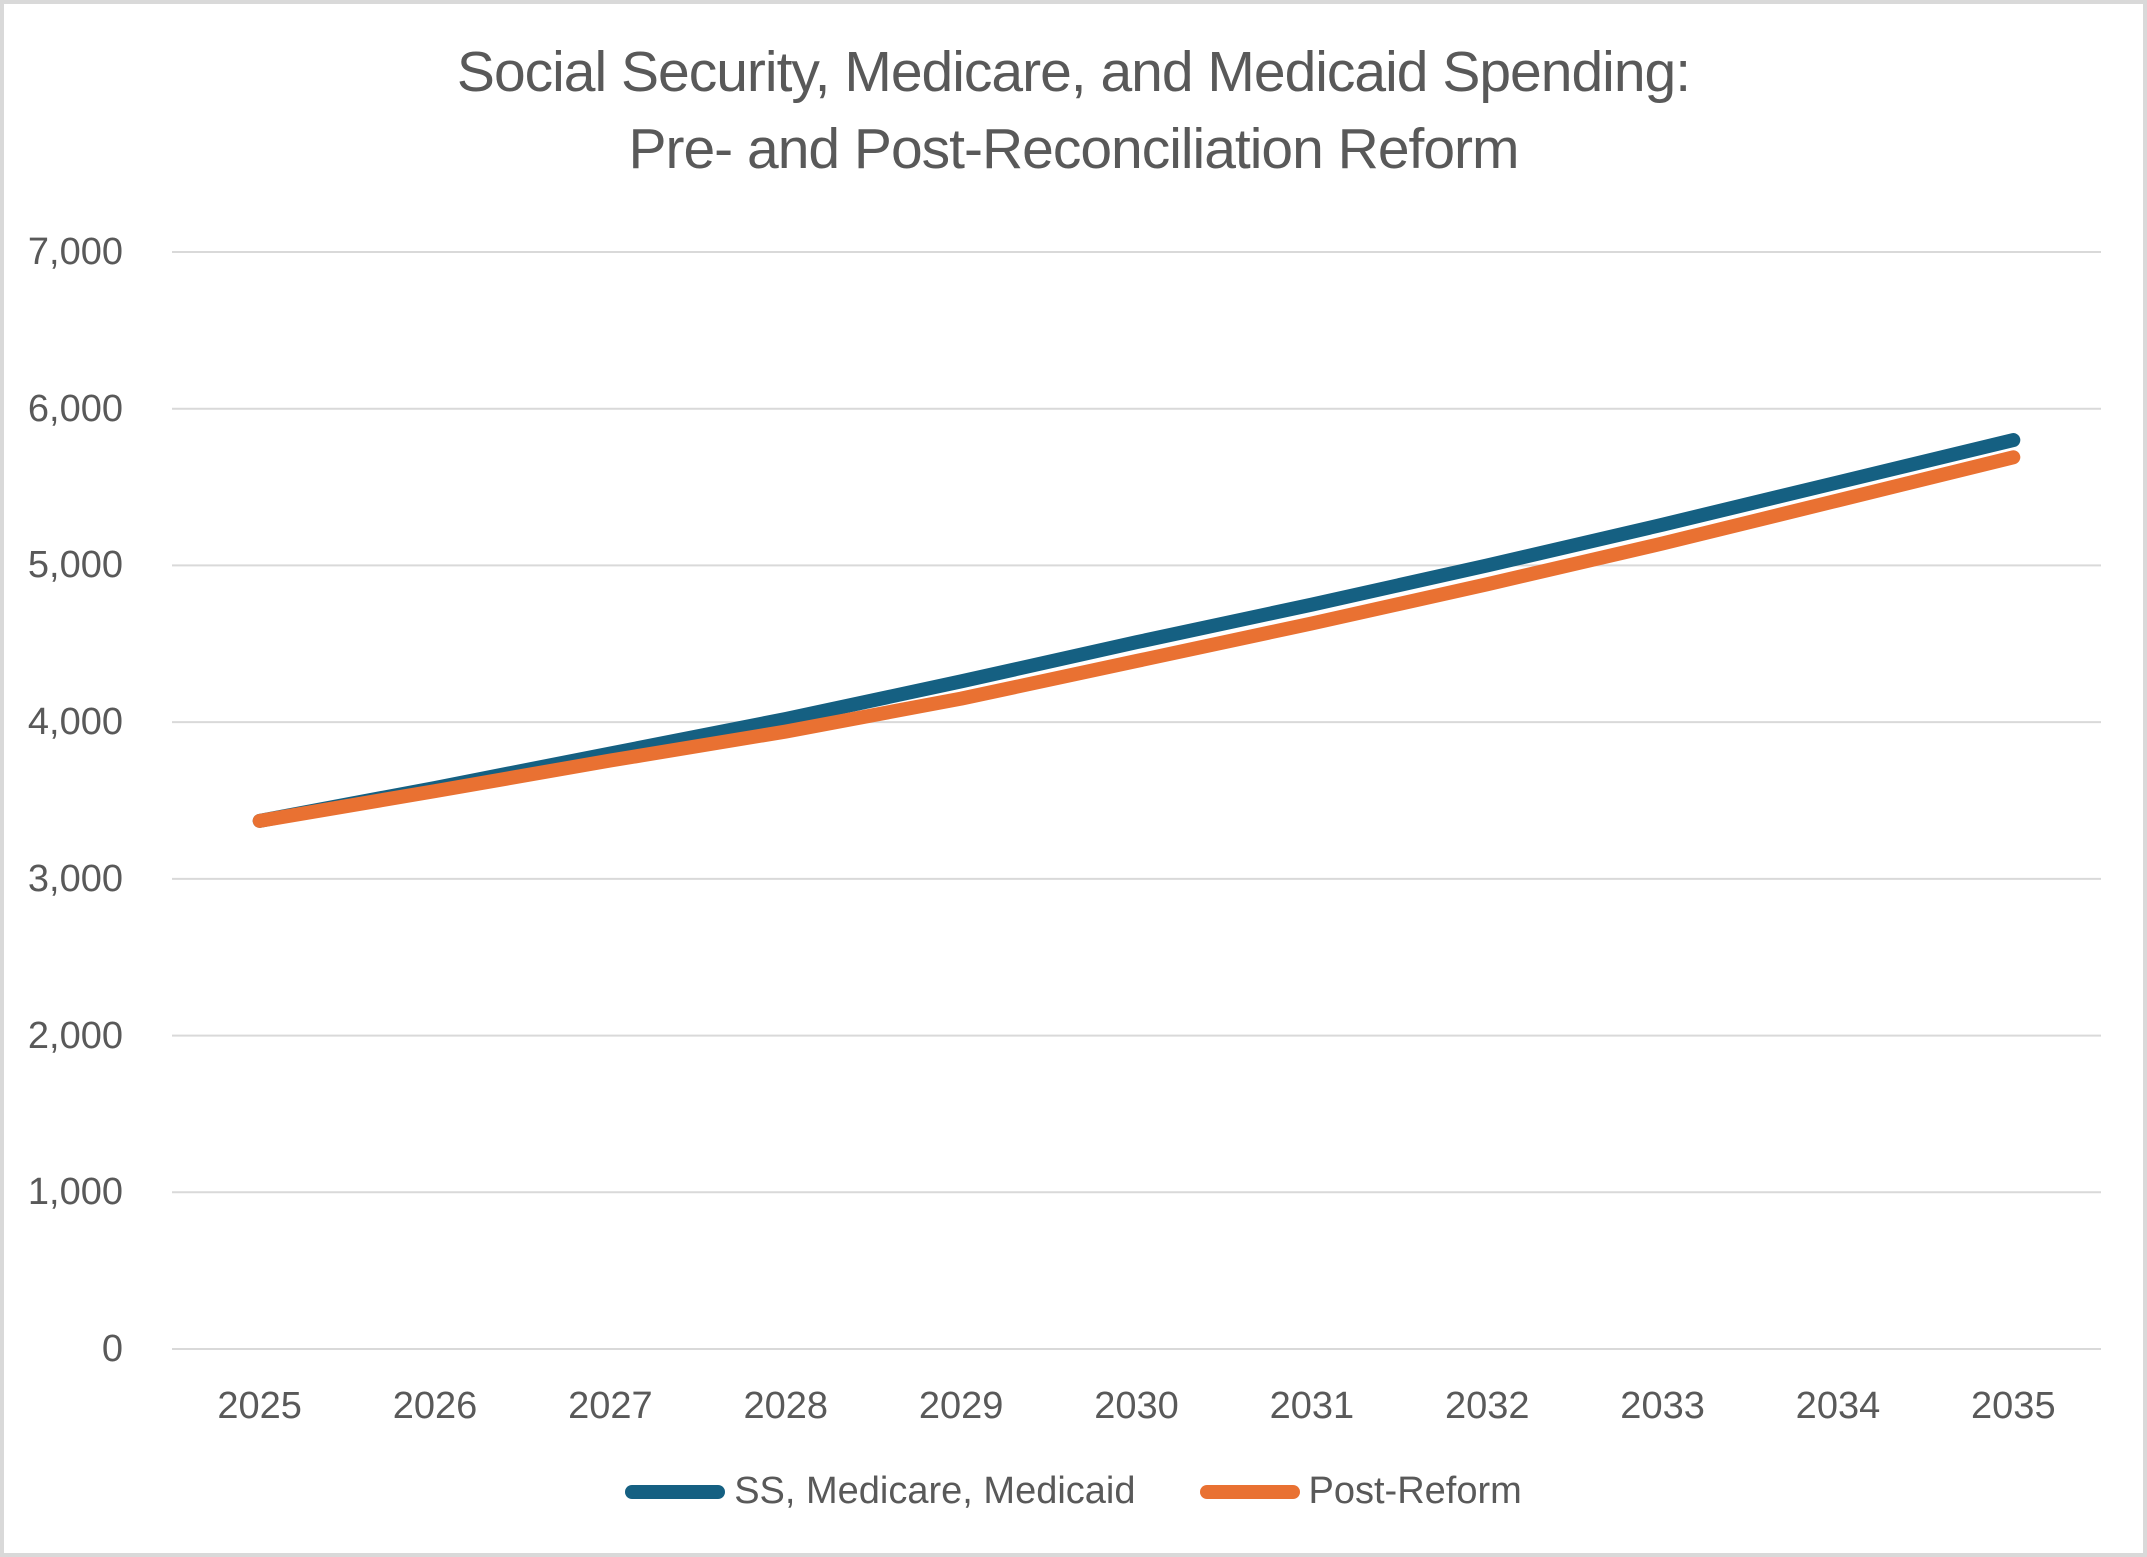 The height and width of the screenshot is (1557, 2147). Describe the element at coordinates (75, 1192) in the screenshot. I see `y-axis-label: 1,000` at that location.